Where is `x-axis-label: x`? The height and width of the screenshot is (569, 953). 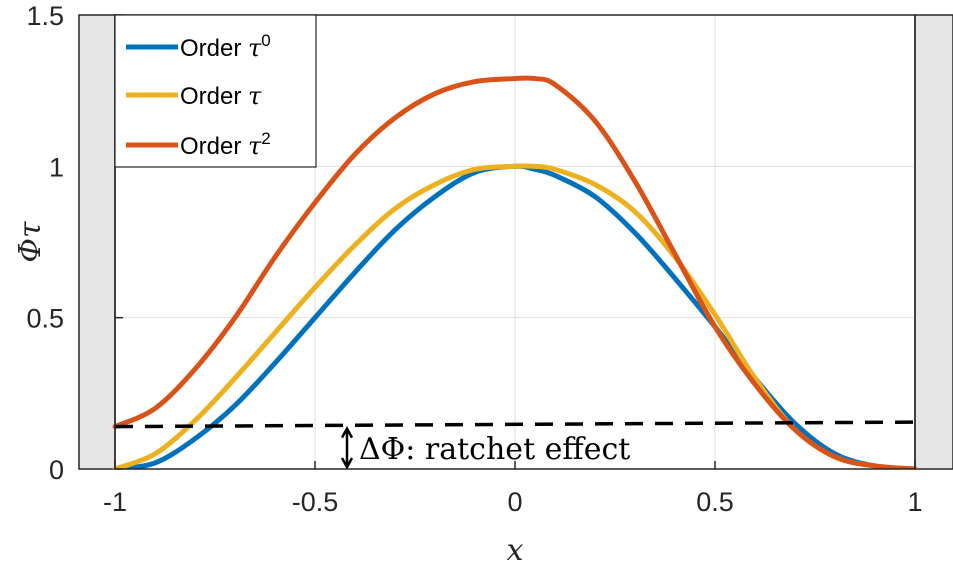 x-axis-label: x is located at coordinates (515, 550).